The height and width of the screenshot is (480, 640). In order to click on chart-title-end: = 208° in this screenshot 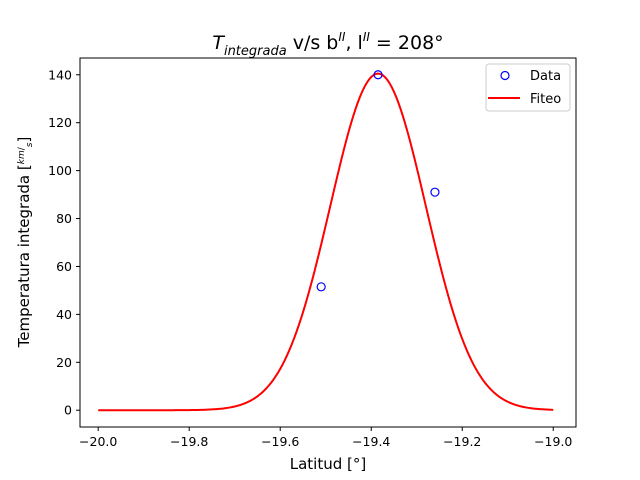, I will do `click(407, 43)`.